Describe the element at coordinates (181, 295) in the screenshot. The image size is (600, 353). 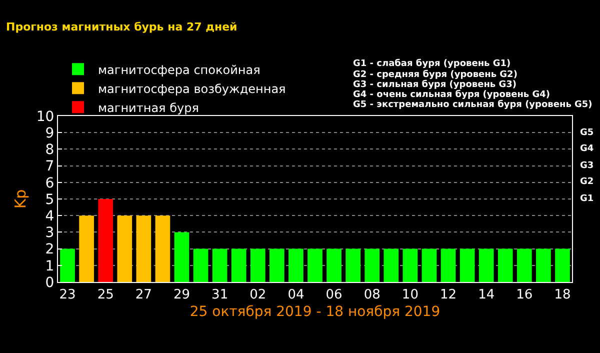
I see `x-tick-label: 29` at that location.